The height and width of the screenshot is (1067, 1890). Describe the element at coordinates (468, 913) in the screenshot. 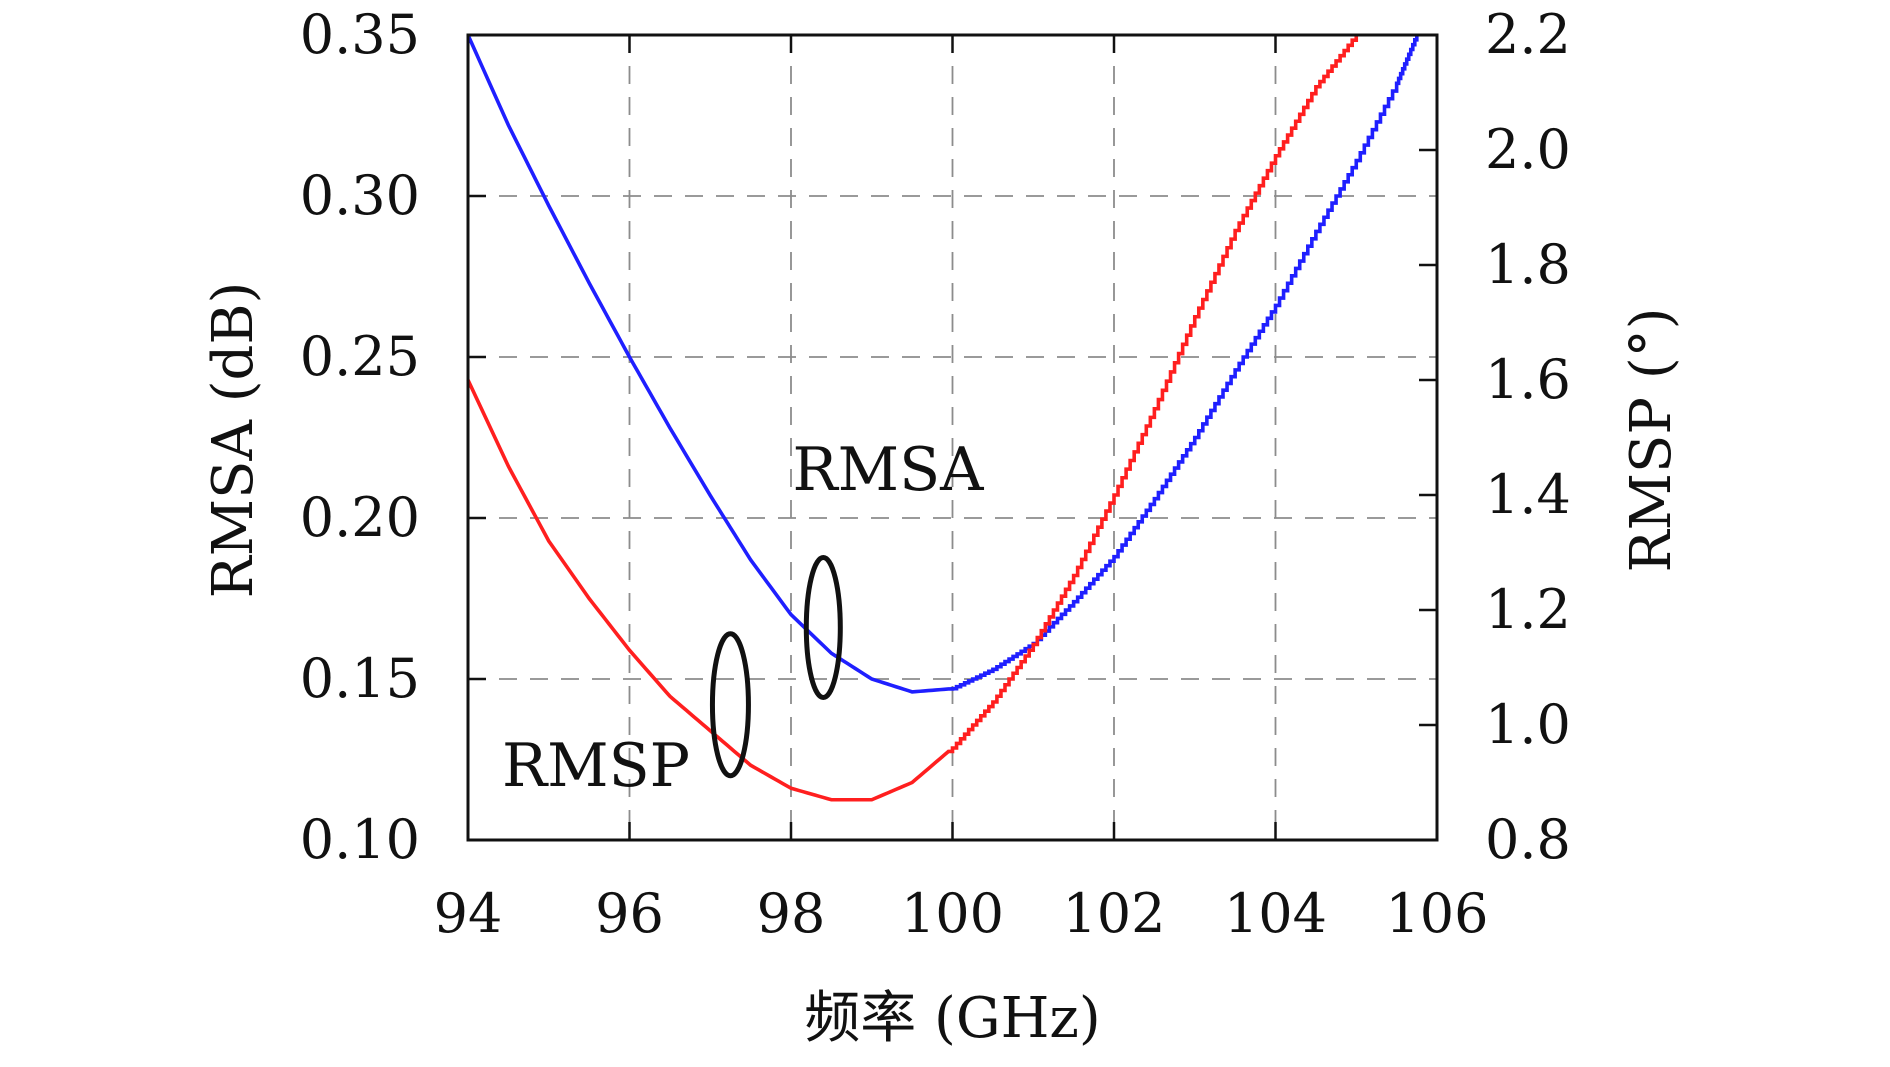

I see `x-tick-label: 94` at that location.